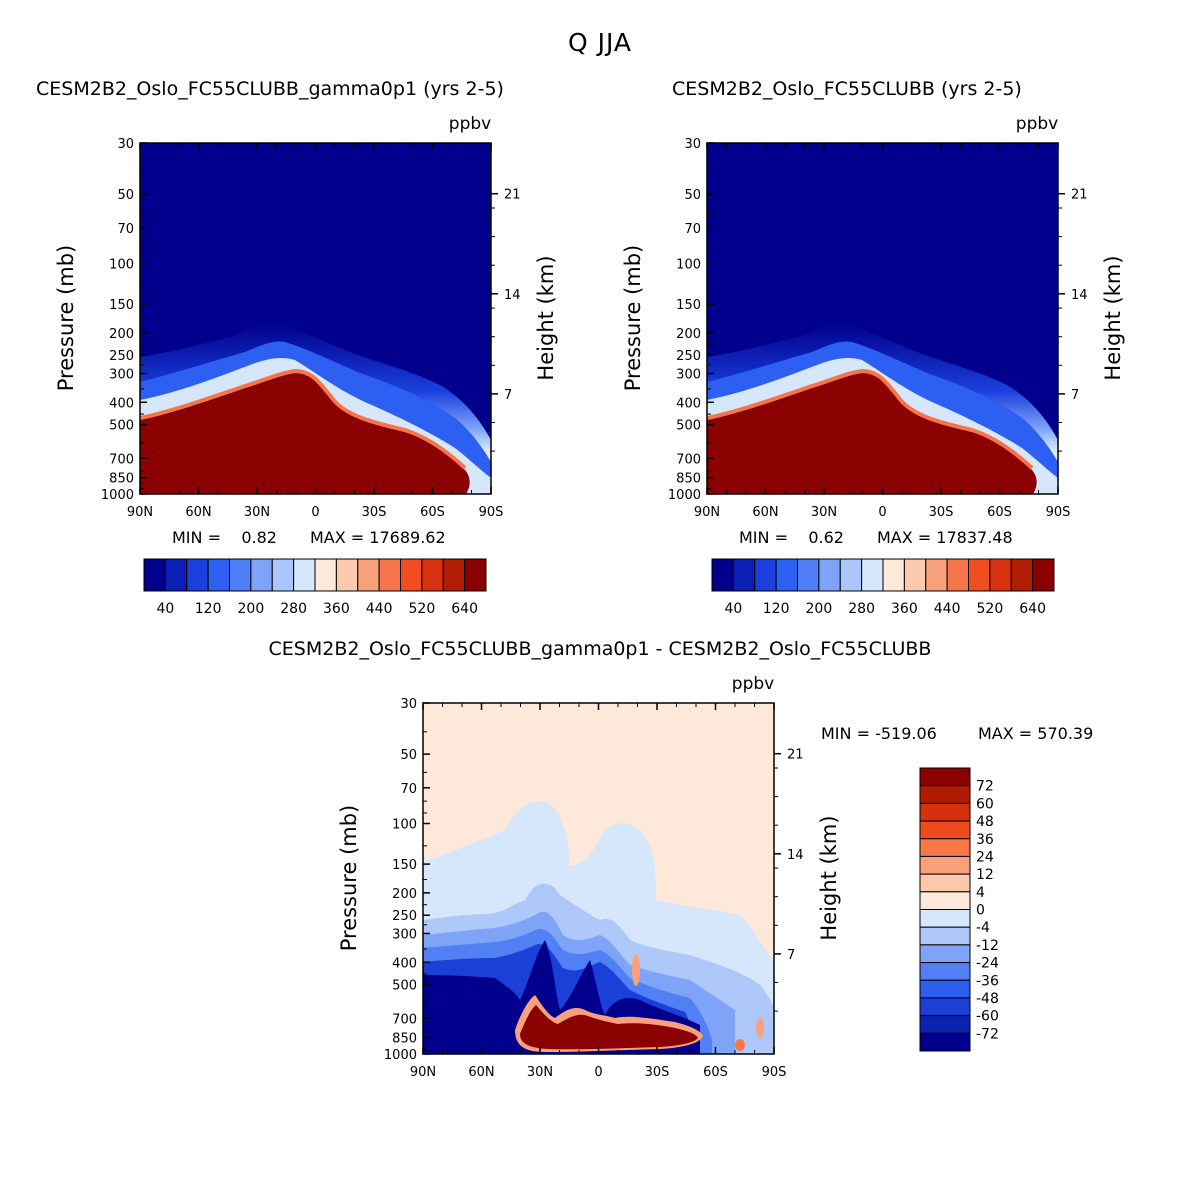 This screenshot has width=1200, height=1200. Describe the element at coordinates (983, 928) in the screenshot. I see `colorbar-label: -4` at that location.